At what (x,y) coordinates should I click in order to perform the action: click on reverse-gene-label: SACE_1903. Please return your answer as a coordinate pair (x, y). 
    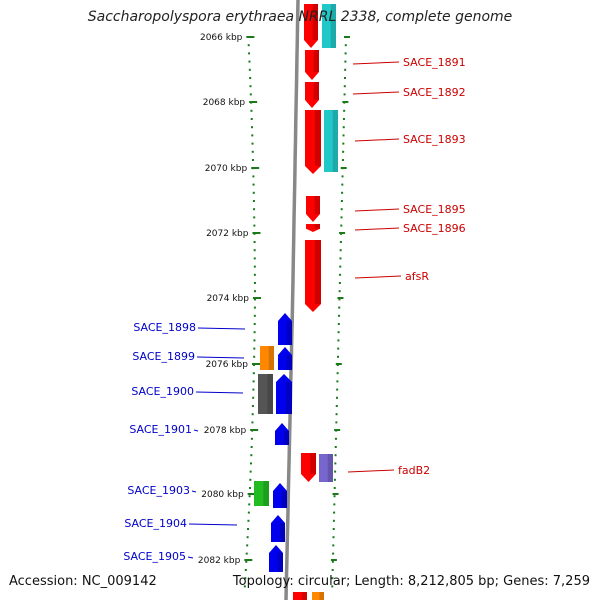
    Looking at the image, I should click on (158, 490).